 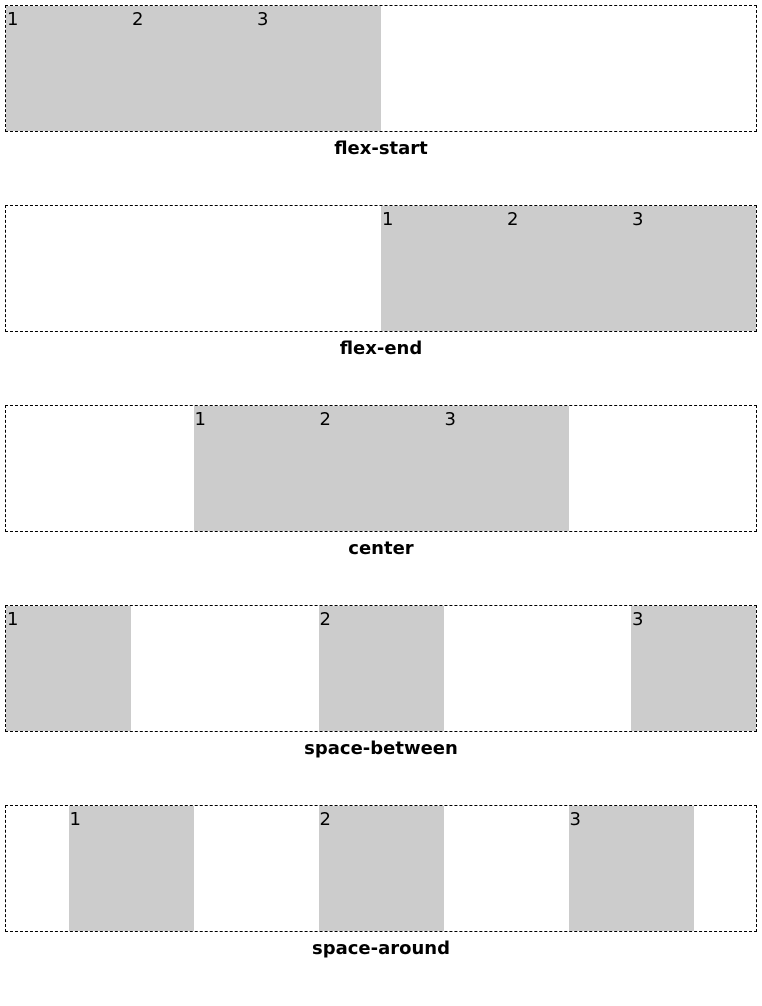 I want to click on demo-caption: space-between, so click(x=381, y=748).